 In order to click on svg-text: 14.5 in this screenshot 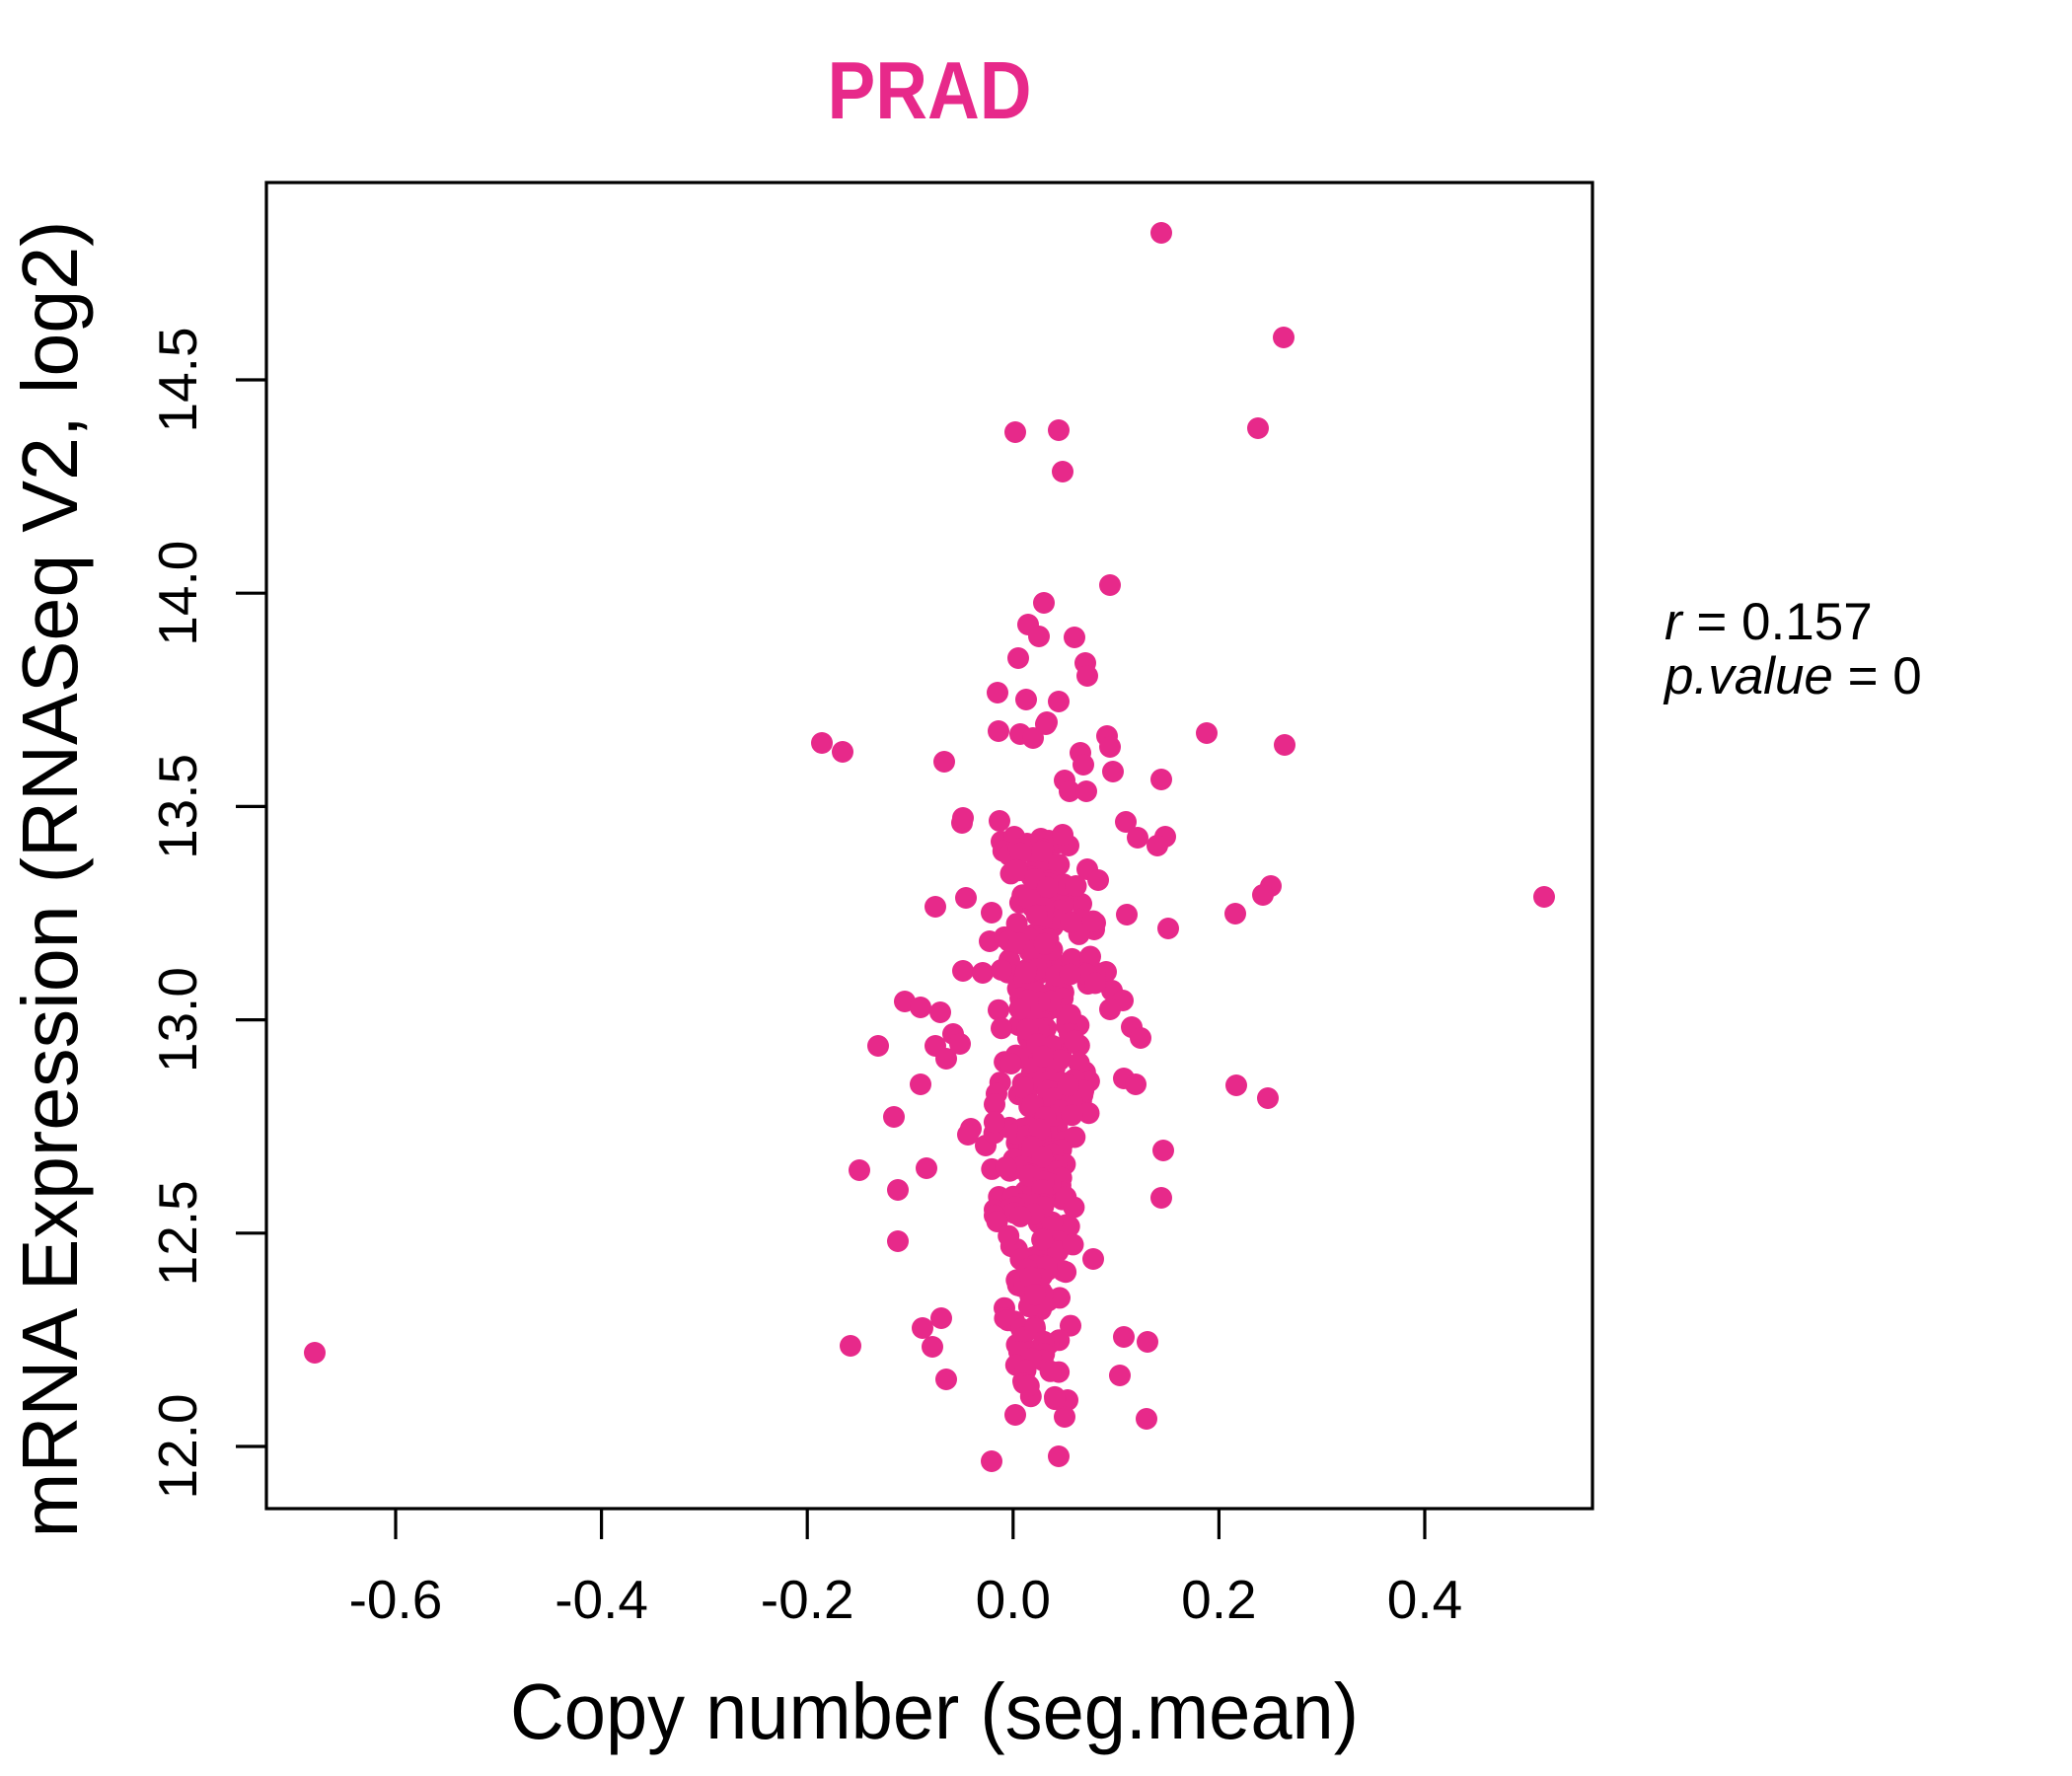, I will do `click(178, 379)`.